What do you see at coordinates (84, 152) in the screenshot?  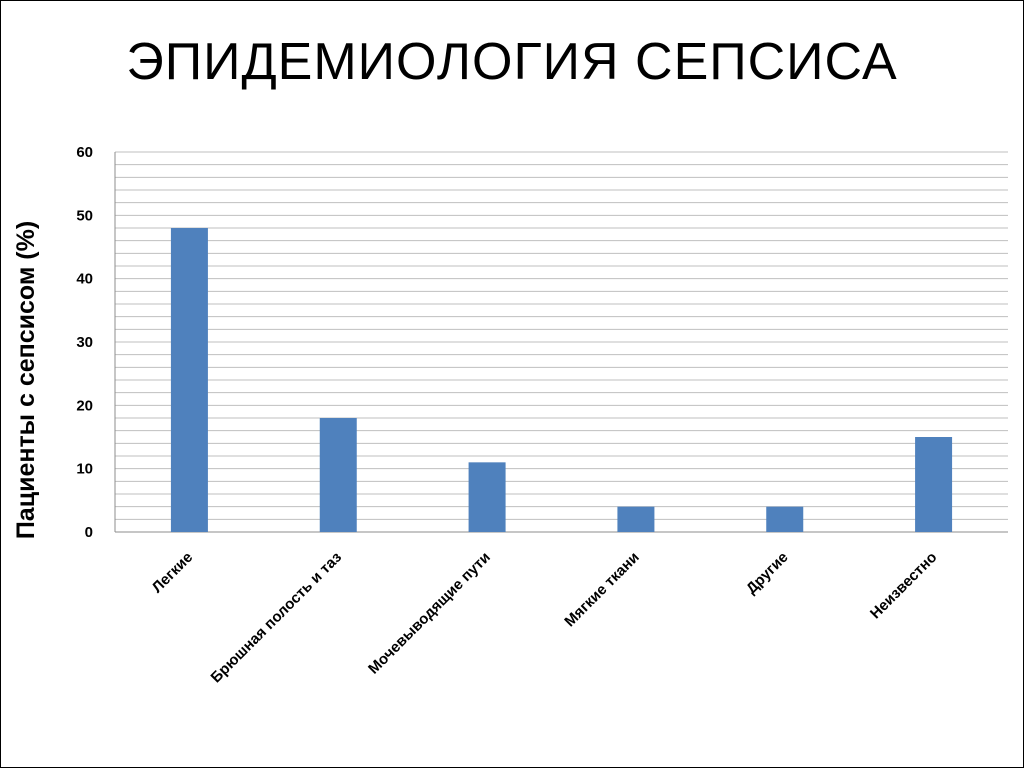 I see `y-tick-label: 60` at bounding box center [84, 152].